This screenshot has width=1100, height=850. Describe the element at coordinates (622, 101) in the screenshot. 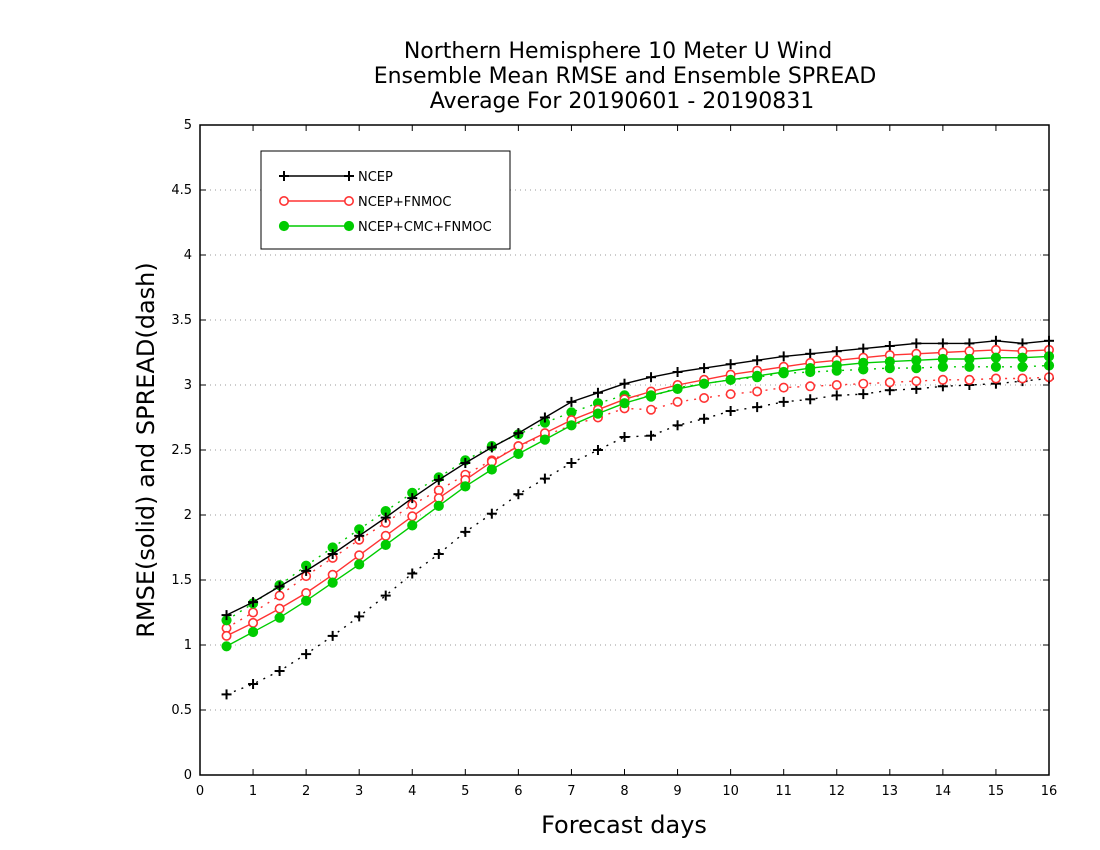

I see `chart-title-line-3: Average For 20190601 - 20190831` at that location.